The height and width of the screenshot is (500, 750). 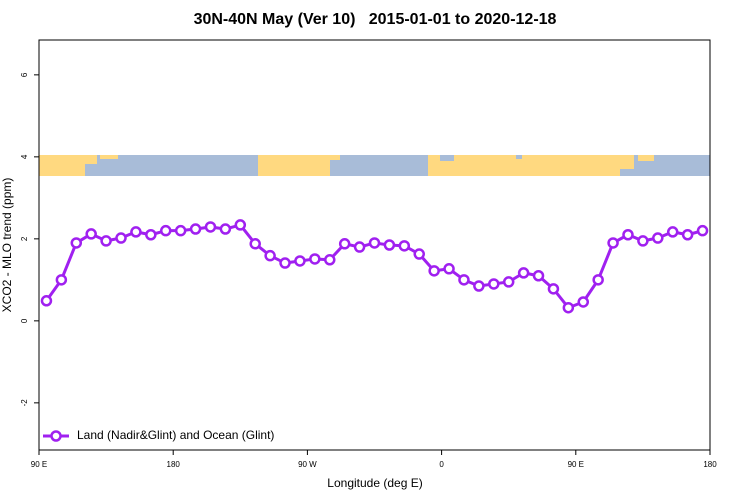 I want to click on legend-label: Land (Nadir&Glint) and Ocean (Glint), so click(x=175, y=435).